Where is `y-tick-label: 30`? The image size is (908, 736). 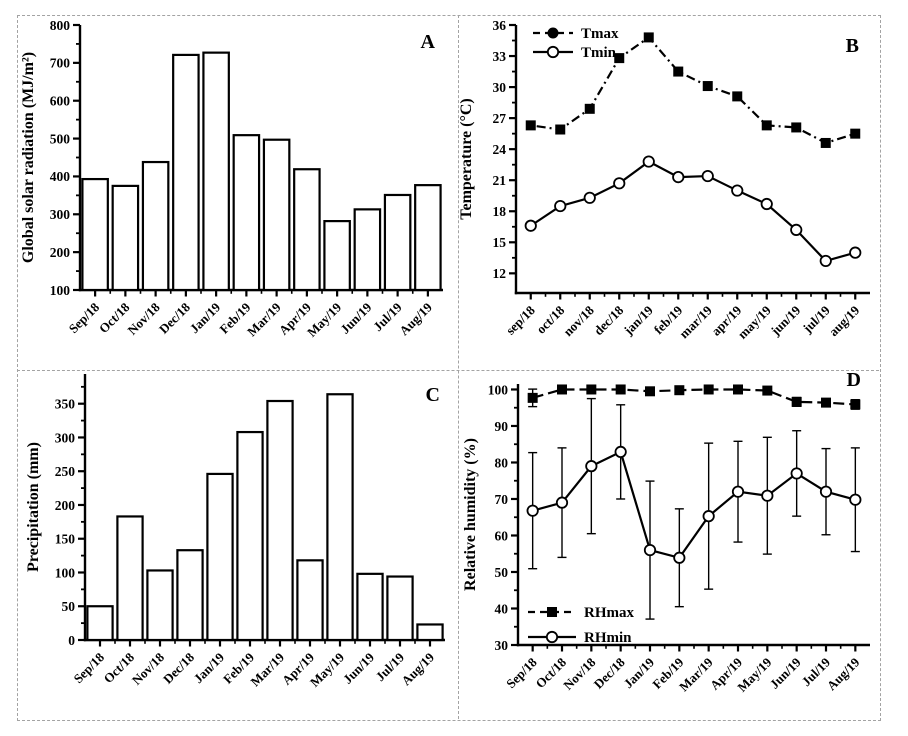 y-tick-label: 30 is located at coordinates (500, 87).